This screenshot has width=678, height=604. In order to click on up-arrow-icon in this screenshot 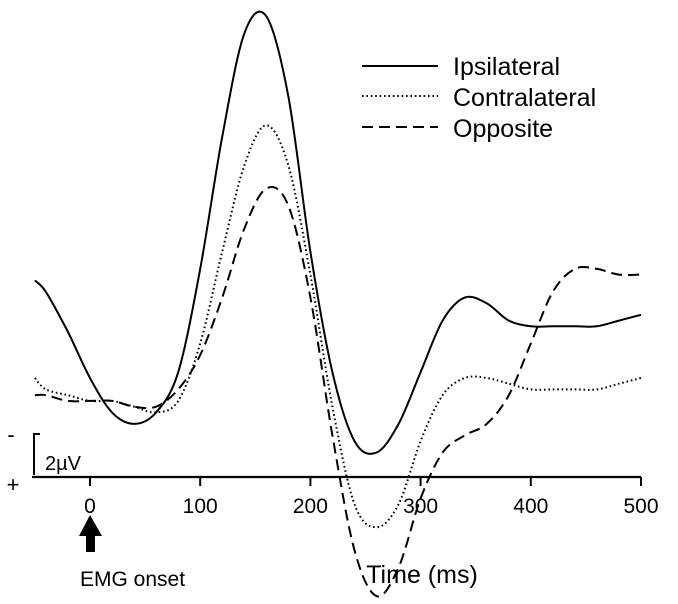, I will do `click(90, 533)`.